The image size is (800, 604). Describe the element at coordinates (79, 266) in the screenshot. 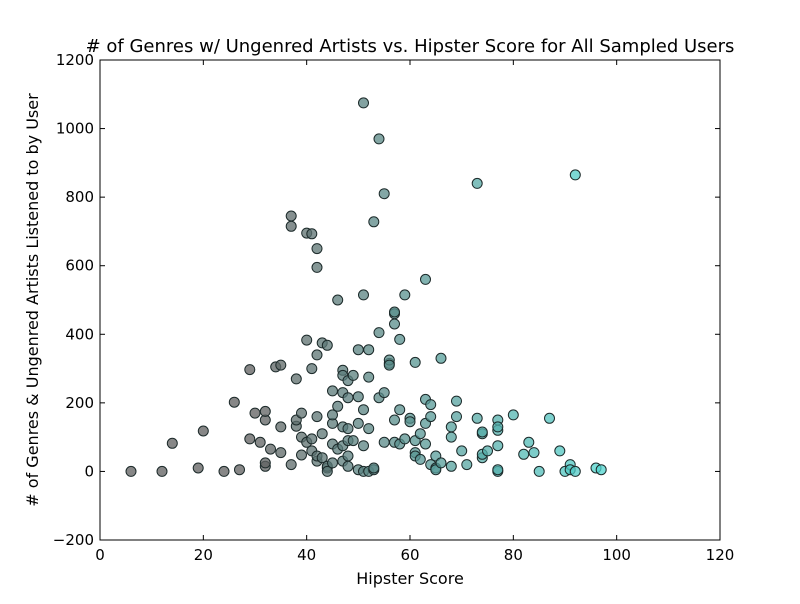

I see `y-tick-label: 600` at that location.